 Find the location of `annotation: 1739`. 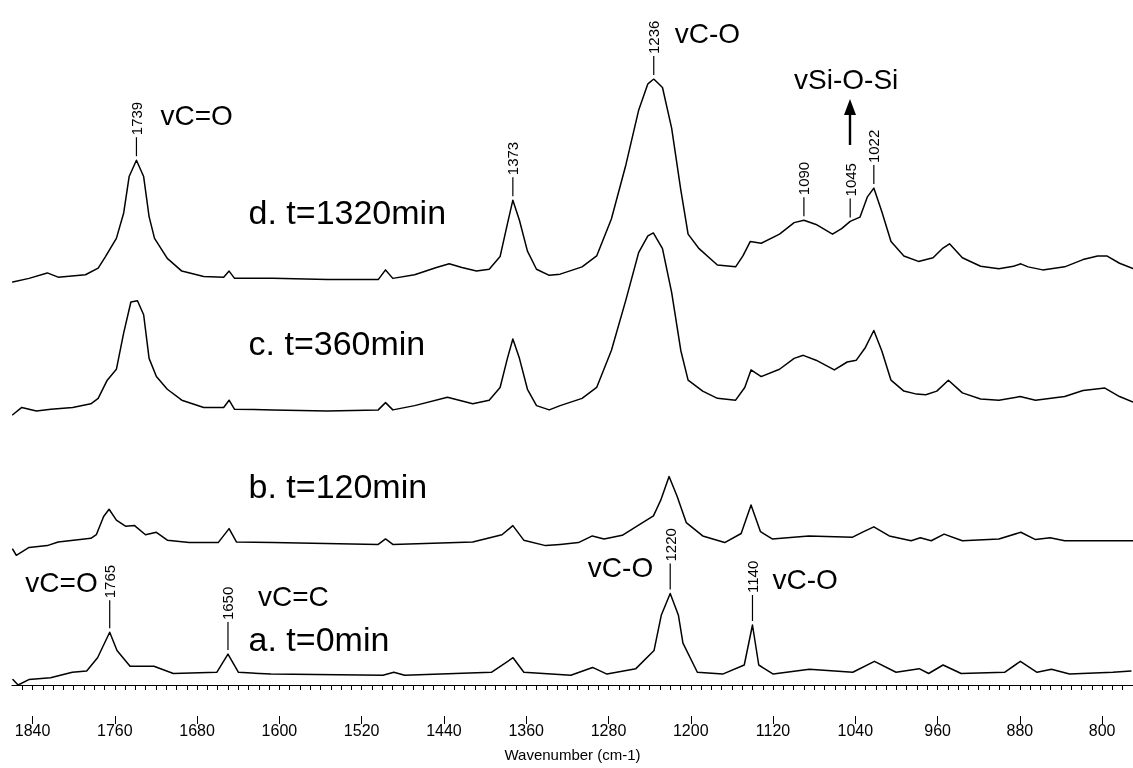

annotation: 1739 is located at coordinates (136, 118).